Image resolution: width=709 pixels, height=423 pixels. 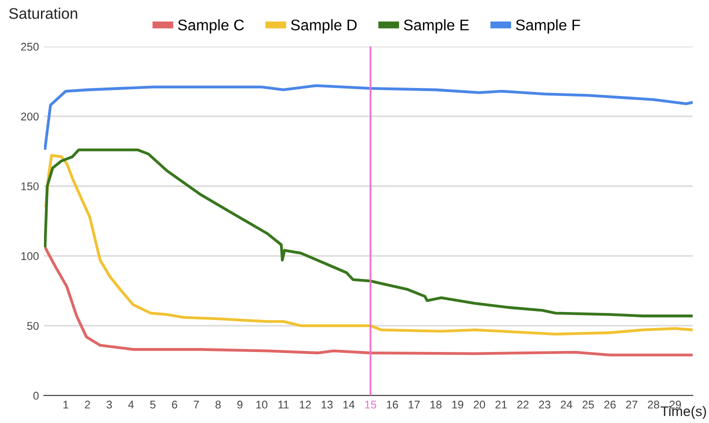 What do you see at coordinates (36, 396) in the screenshot?
I see `y-tick-label: 0` at bounding box center [36, 396].